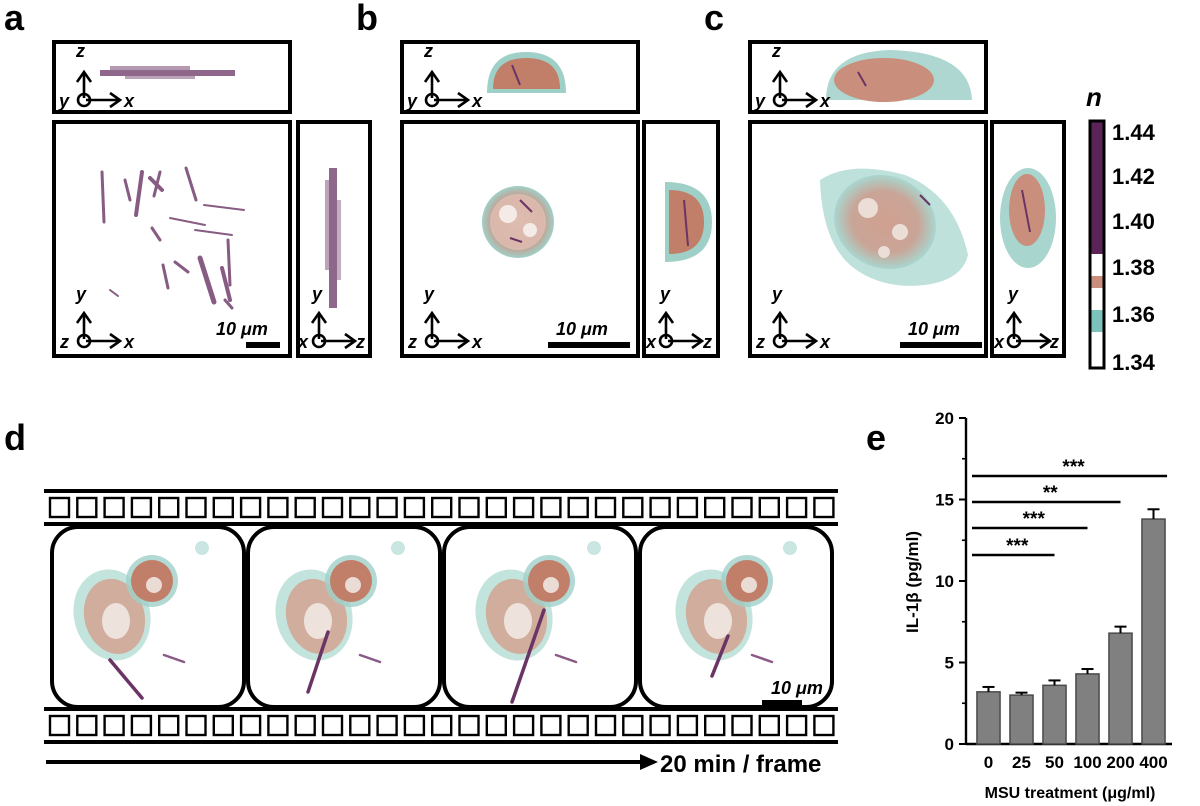 This screenshot has width=1200, height=806. What do you see at coordinates (988, 762) in the screenshot?
I see `x-tick-label: 0` at bounding box center [988, 762].